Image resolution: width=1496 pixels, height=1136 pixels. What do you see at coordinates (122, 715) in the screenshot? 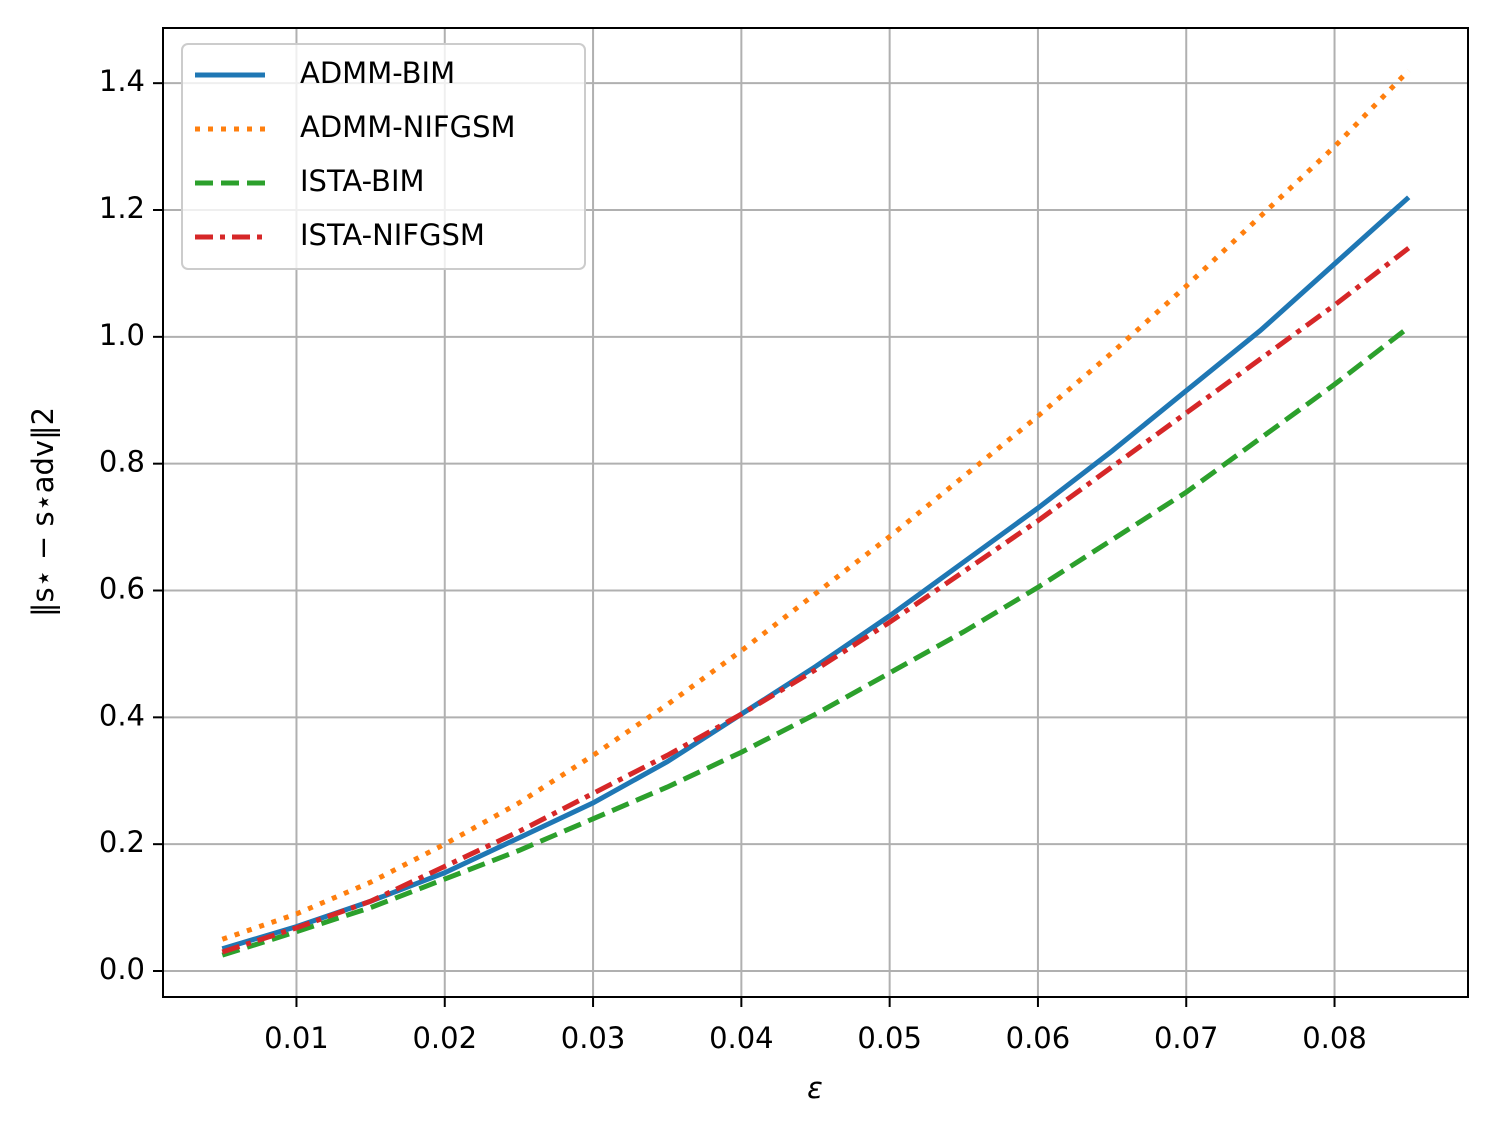
I see `y-tick-label: 0.4` at bounding box center [122, 715].